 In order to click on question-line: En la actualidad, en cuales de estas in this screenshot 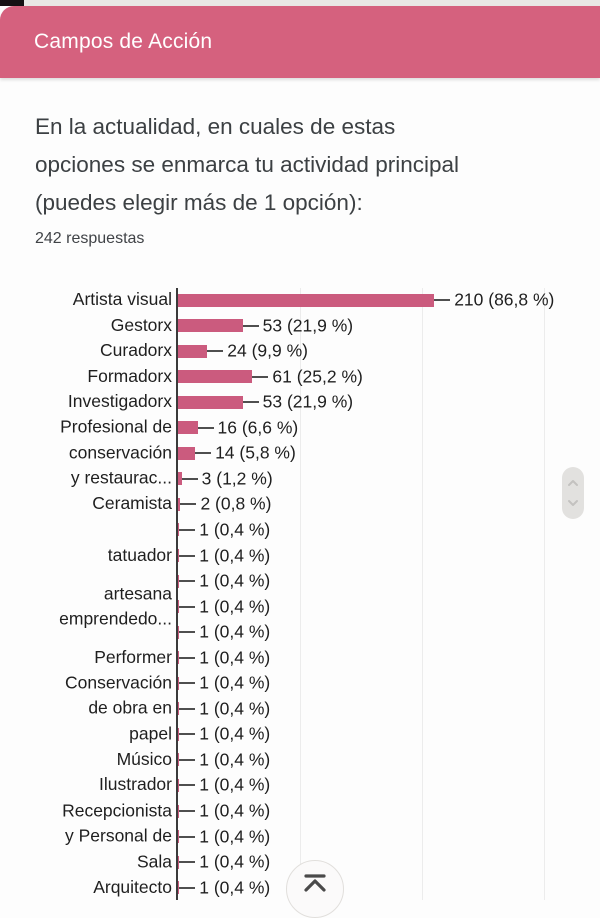, I will do `click(215, 126)`.